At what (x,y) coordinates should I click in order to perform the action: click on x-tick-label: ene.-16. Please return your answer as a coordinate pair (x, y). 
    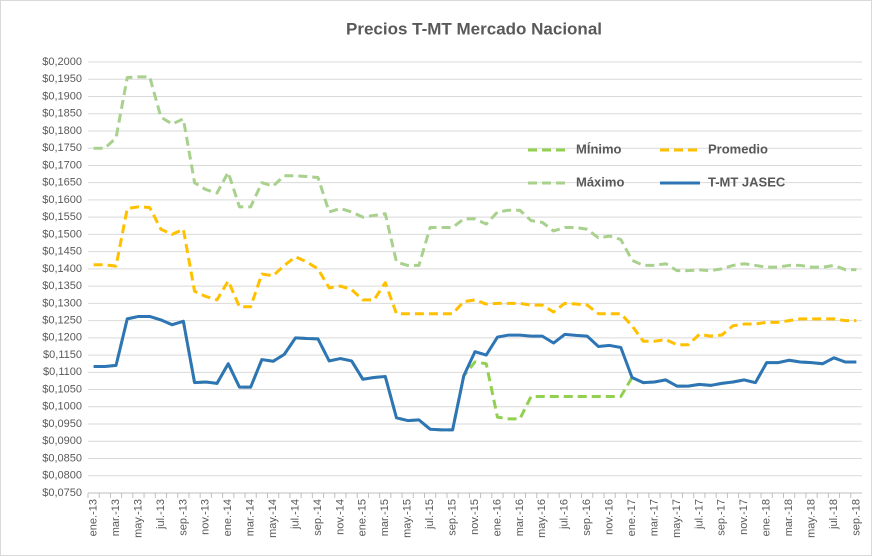
    Looking at the image, I should click on (497, 517).